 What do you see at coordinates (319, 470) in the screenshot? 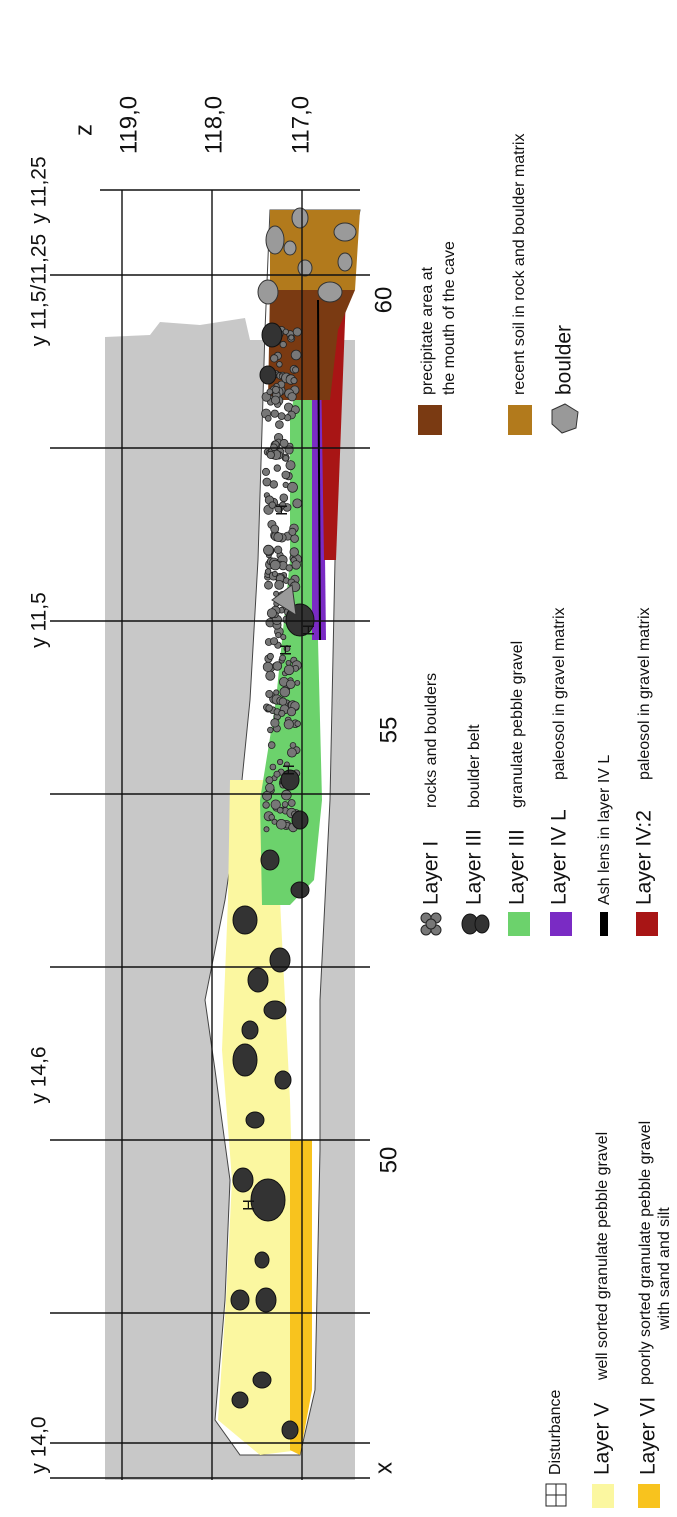
I see `ash-lens` at bounding box center [319, 470].